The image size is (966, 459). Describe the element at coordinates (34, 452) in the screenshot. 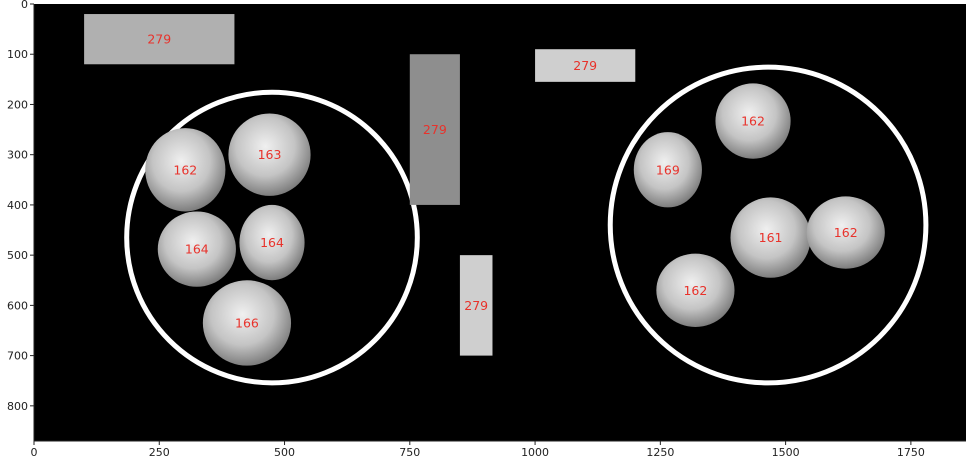

I see `x-tick-label: 0` at that location.